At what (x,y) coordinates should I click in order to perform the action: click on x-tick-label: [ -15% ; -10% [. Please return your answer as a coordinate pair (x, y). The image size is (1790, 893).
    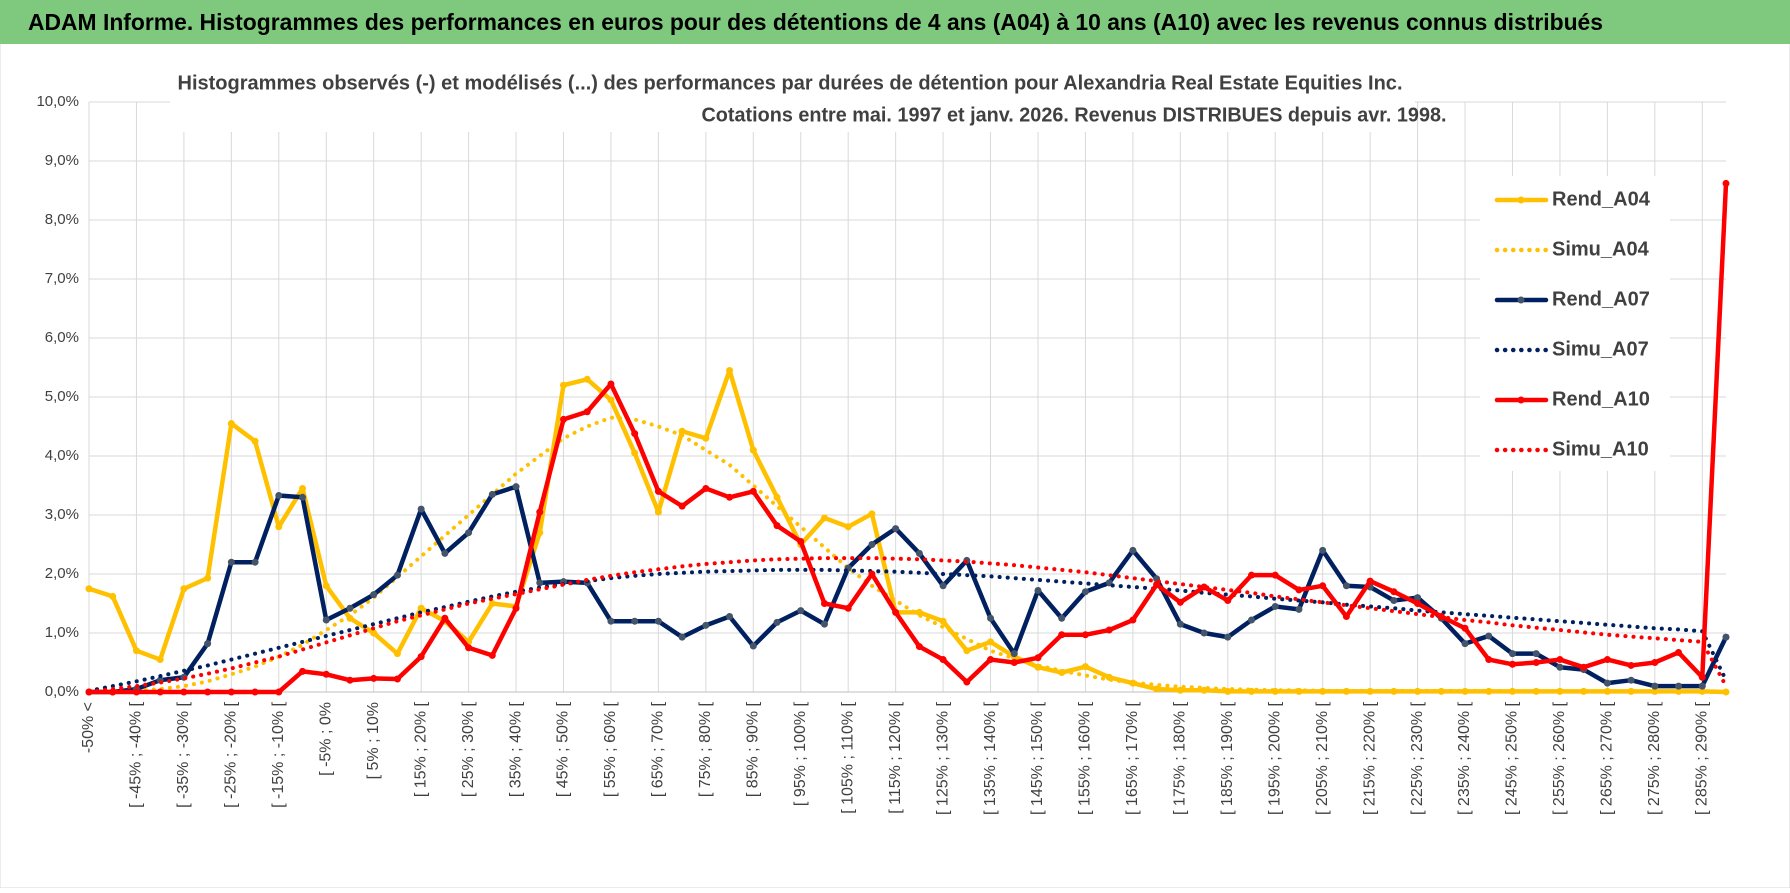
    Looking at the image, I should click on (278, 754).